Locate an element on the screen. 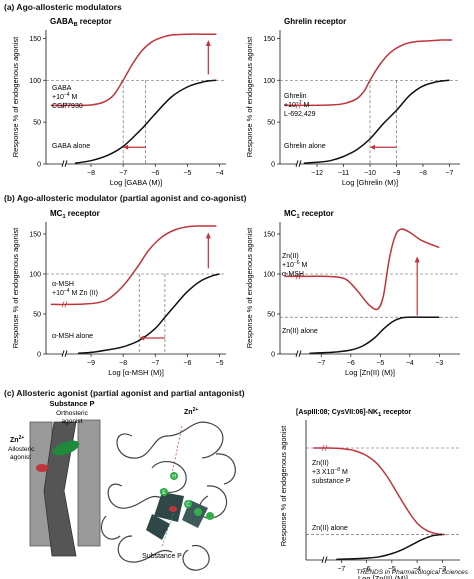  modulated-label-line1: GABA is located at coordinates (62, 88).